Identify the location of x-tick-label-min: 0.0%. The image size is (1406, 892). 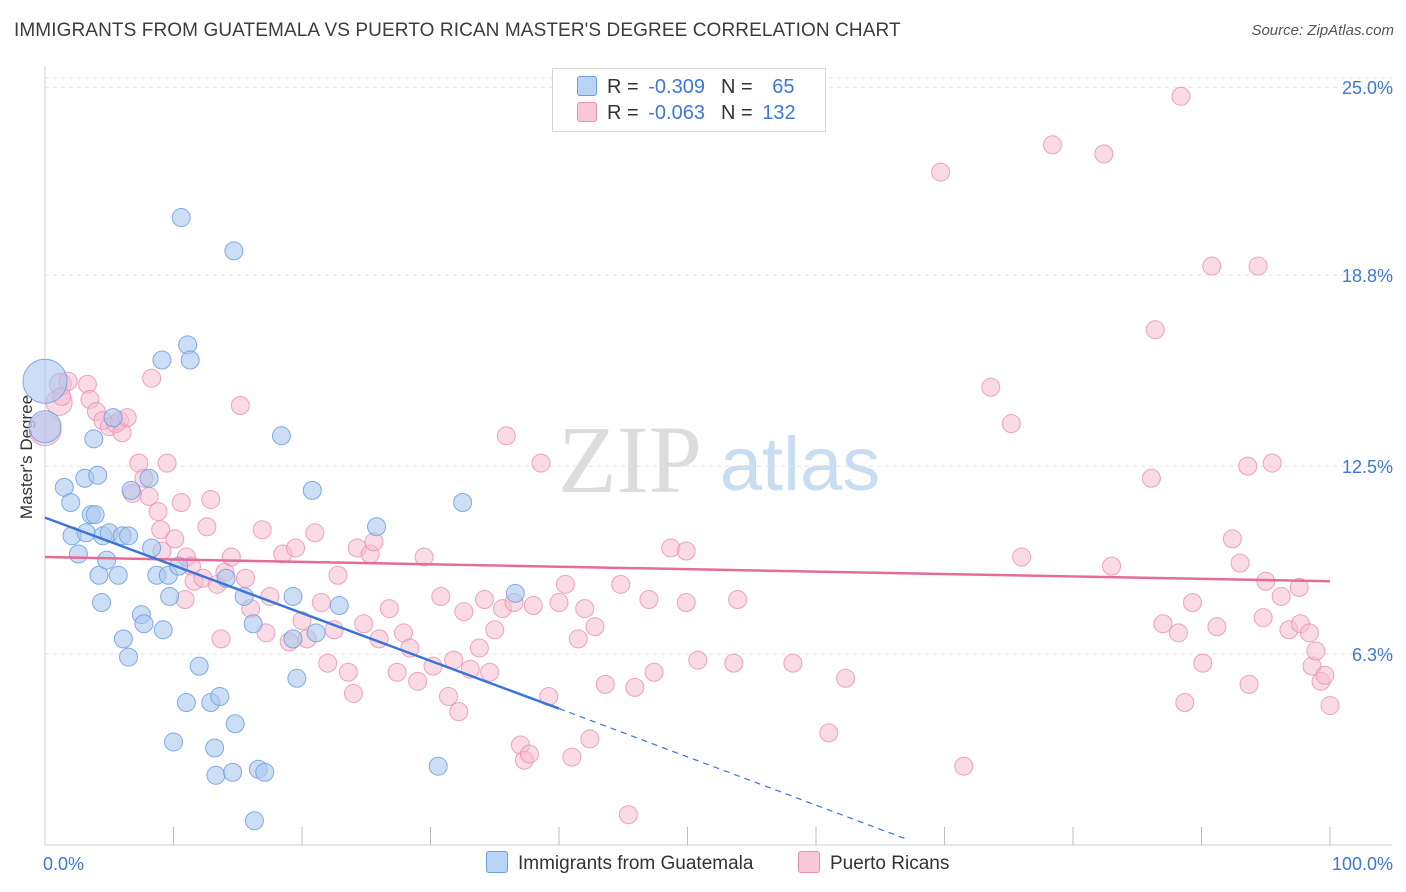
(63, 864).